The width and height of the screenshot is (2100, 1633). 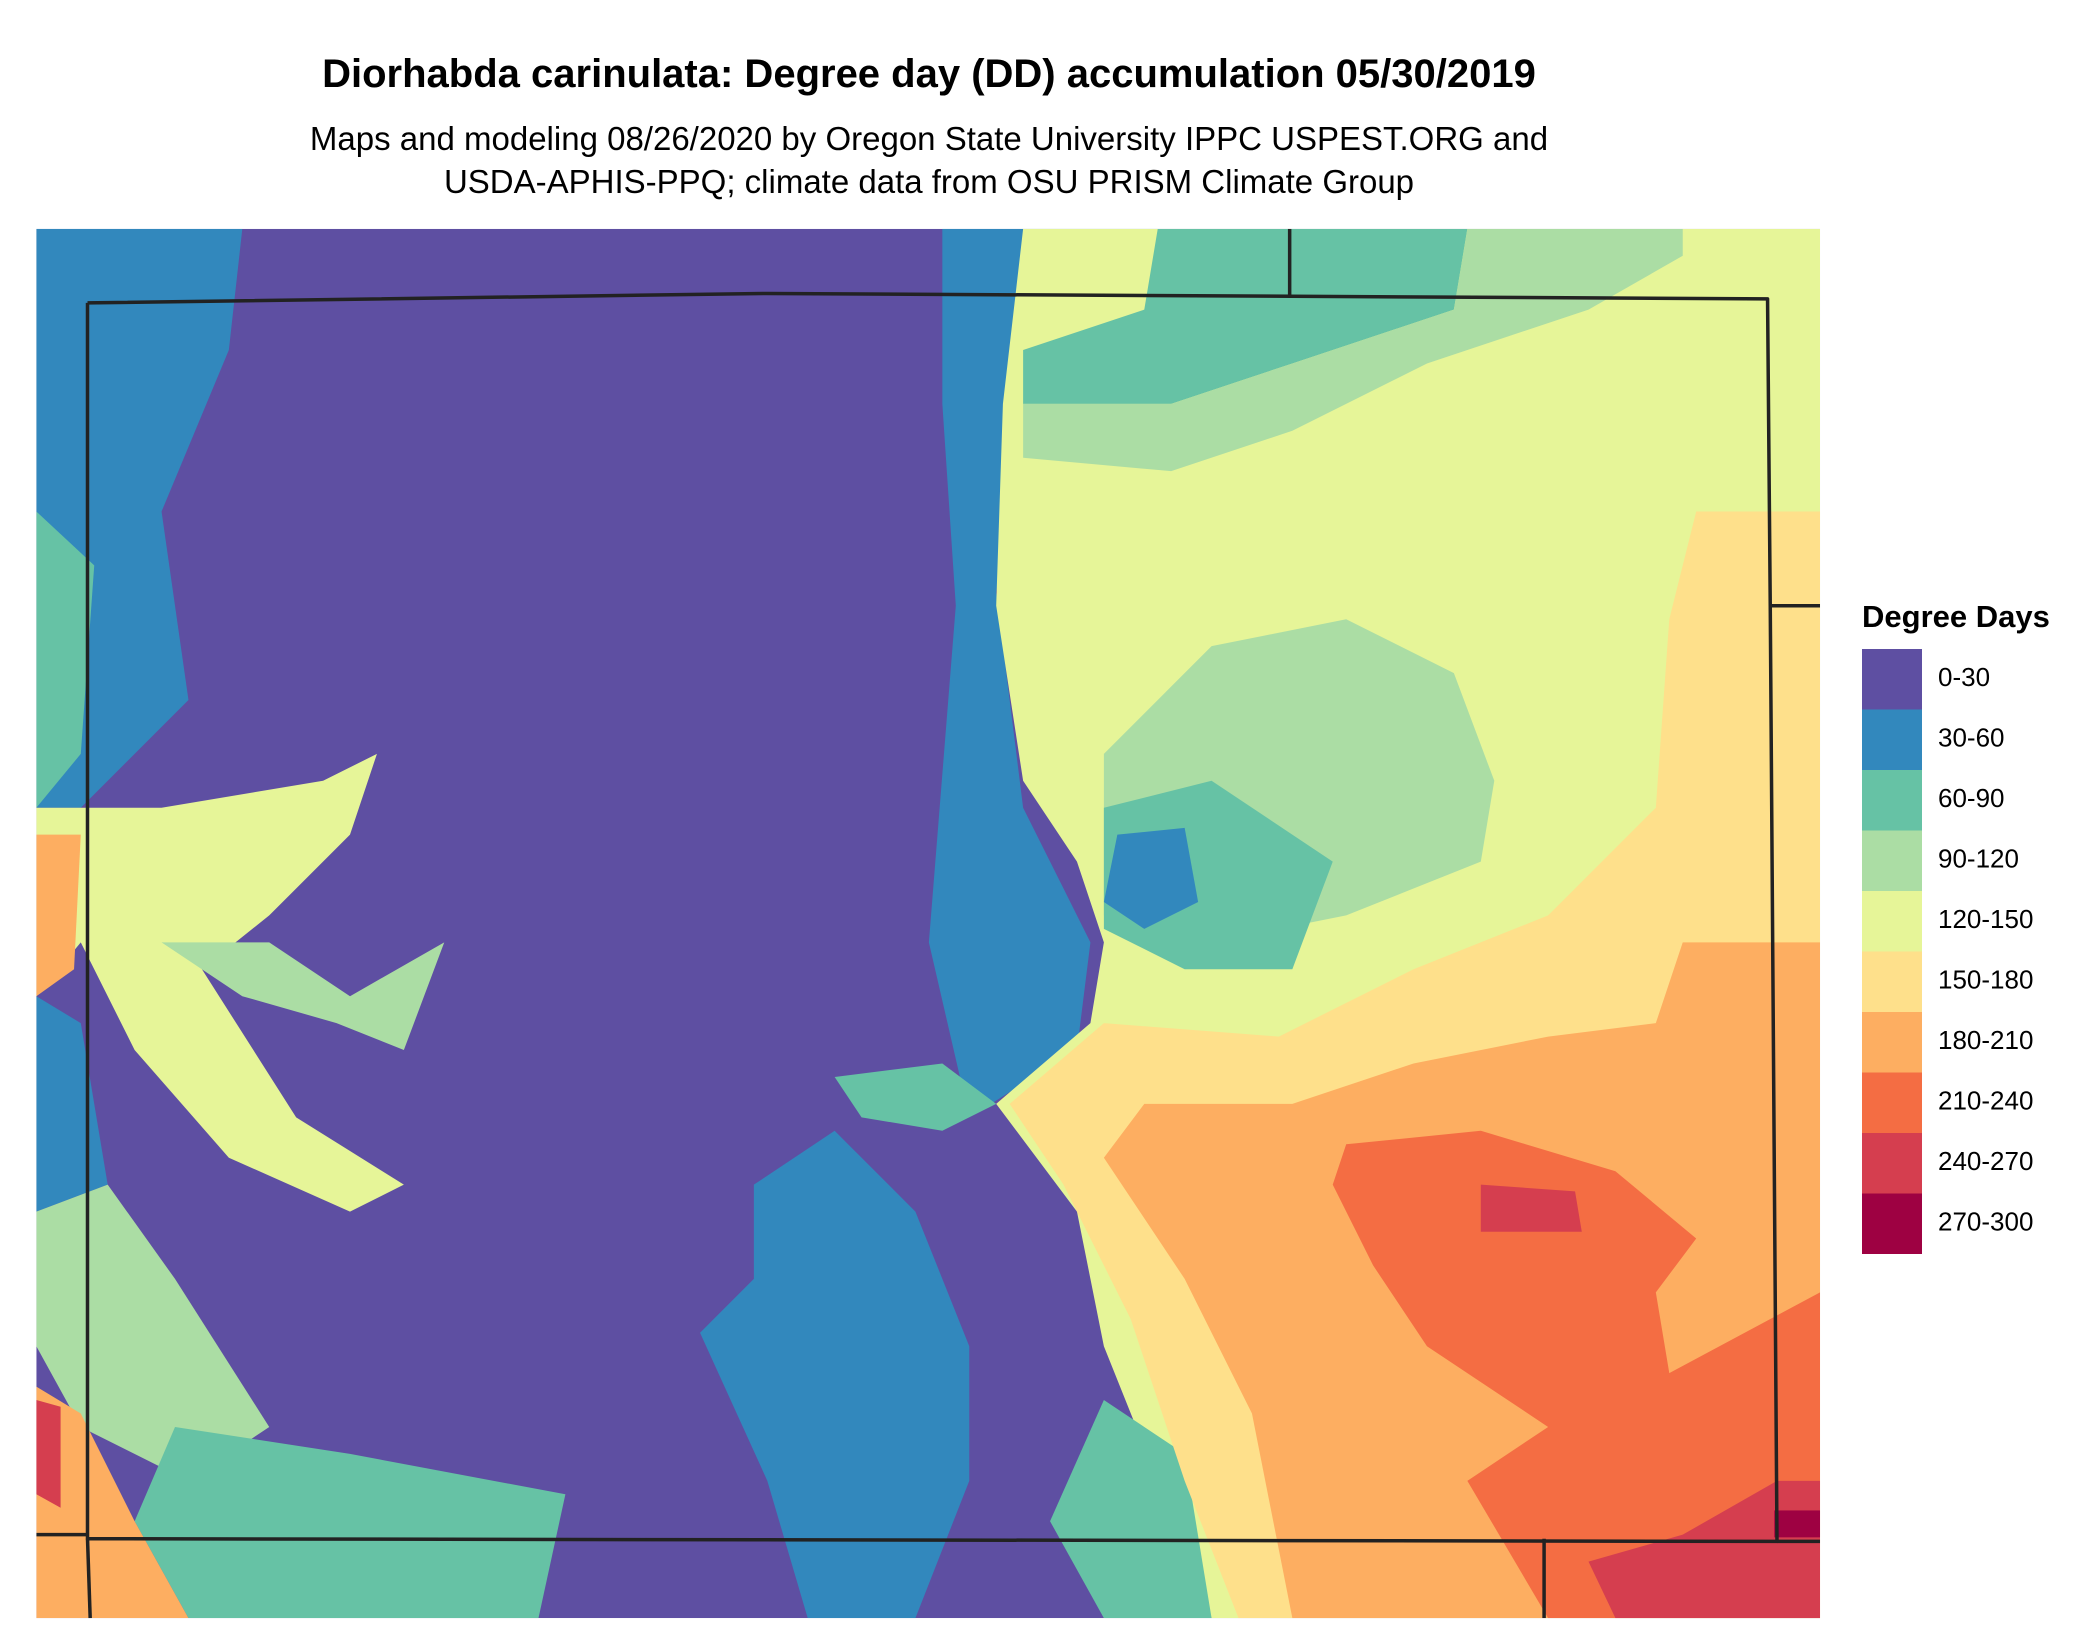 I want to click on legend-label: 180-210, so click(x=1985, y=1040).